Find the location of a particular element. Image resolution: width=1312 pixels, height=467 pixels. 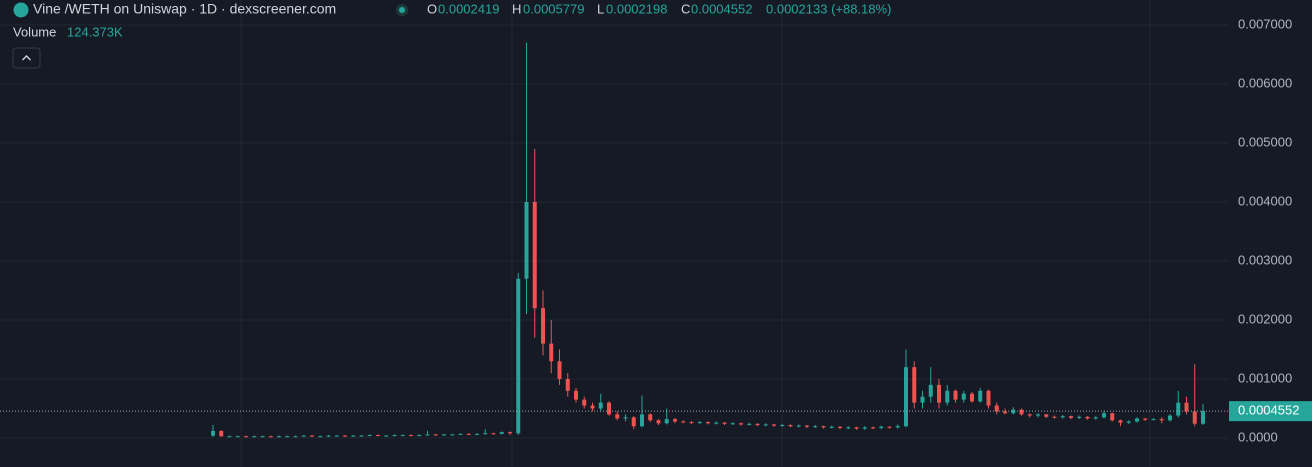

y-tick-label: 0.002000 is located at coordinates (1265, 318).